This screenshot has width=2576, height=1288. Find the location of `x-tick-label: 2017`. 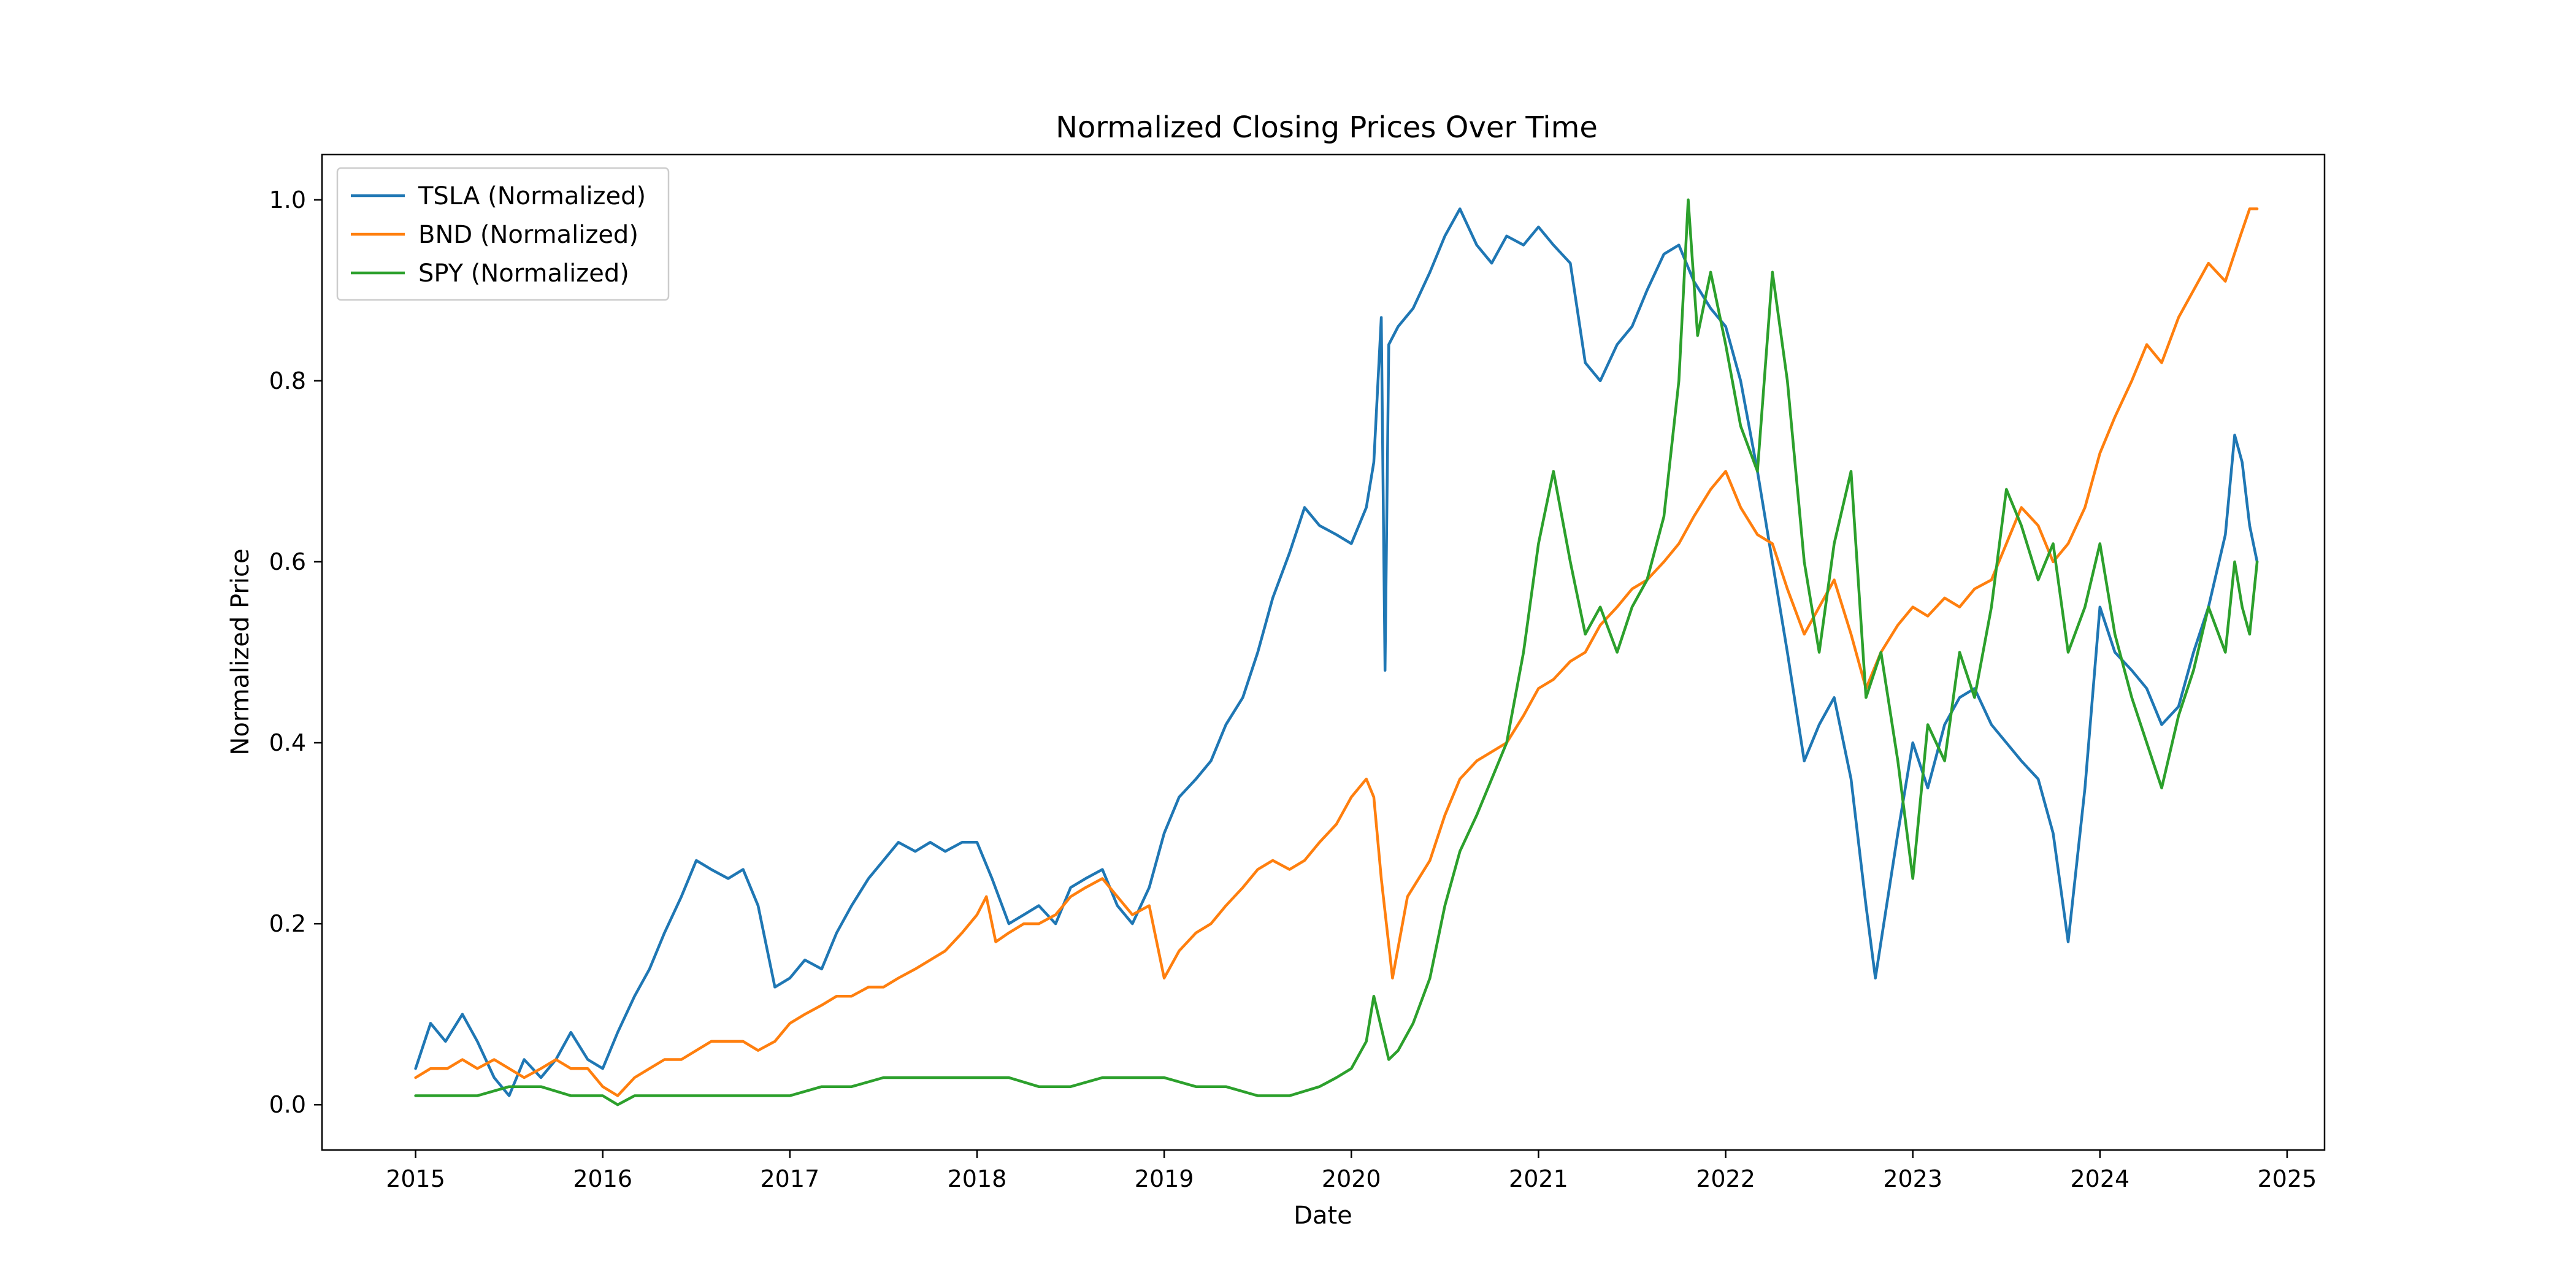

x-tick-label: 2017 is located at coordinates (789, 1178).